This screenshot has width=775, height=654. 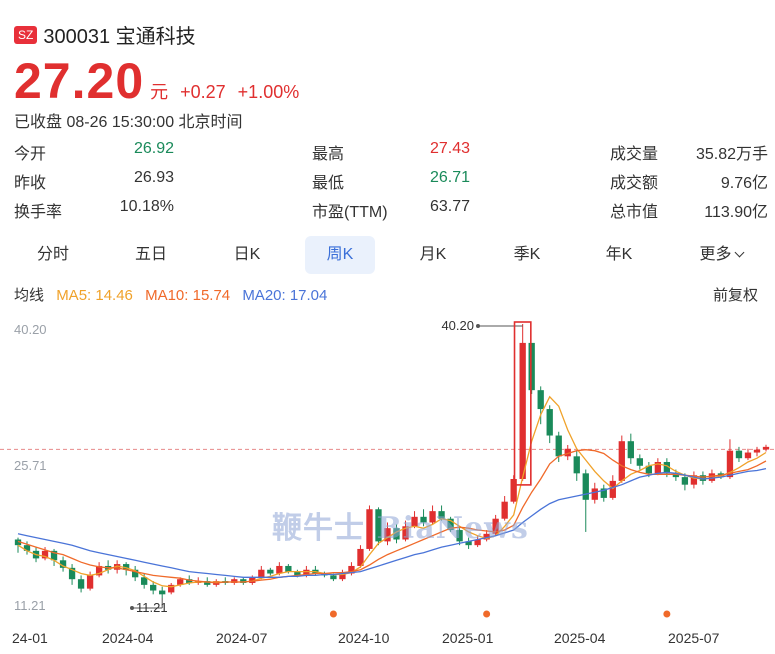 I want to click on tab-daily-k: 日K, so click(x=247, y=254).